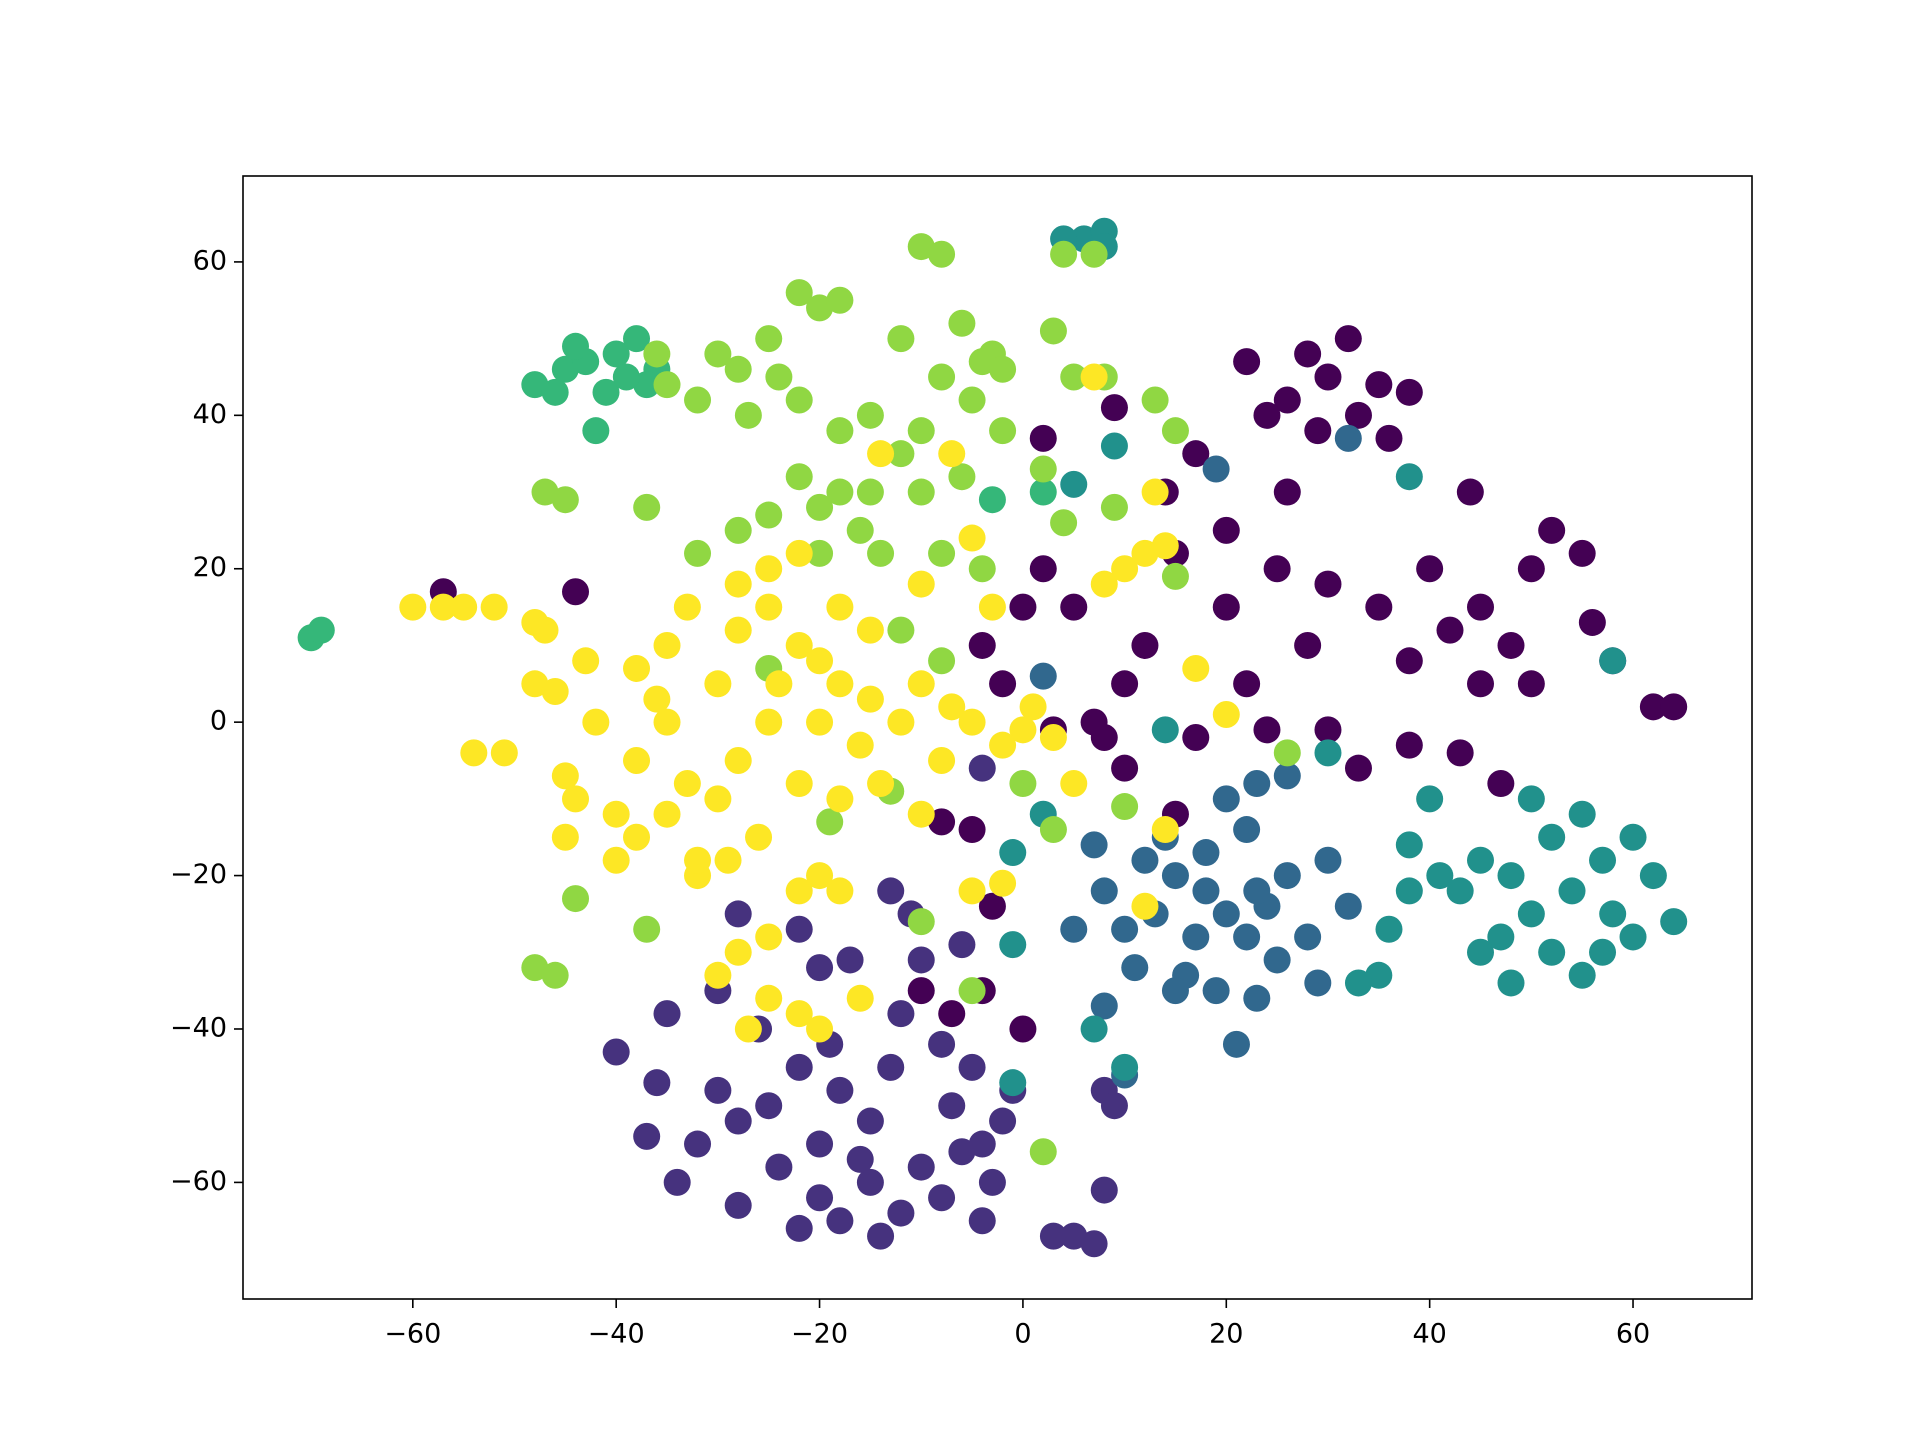 This screenshot has height=1444, width=1920. I want to click on x-tick-label: −60, so click(412, 1334).